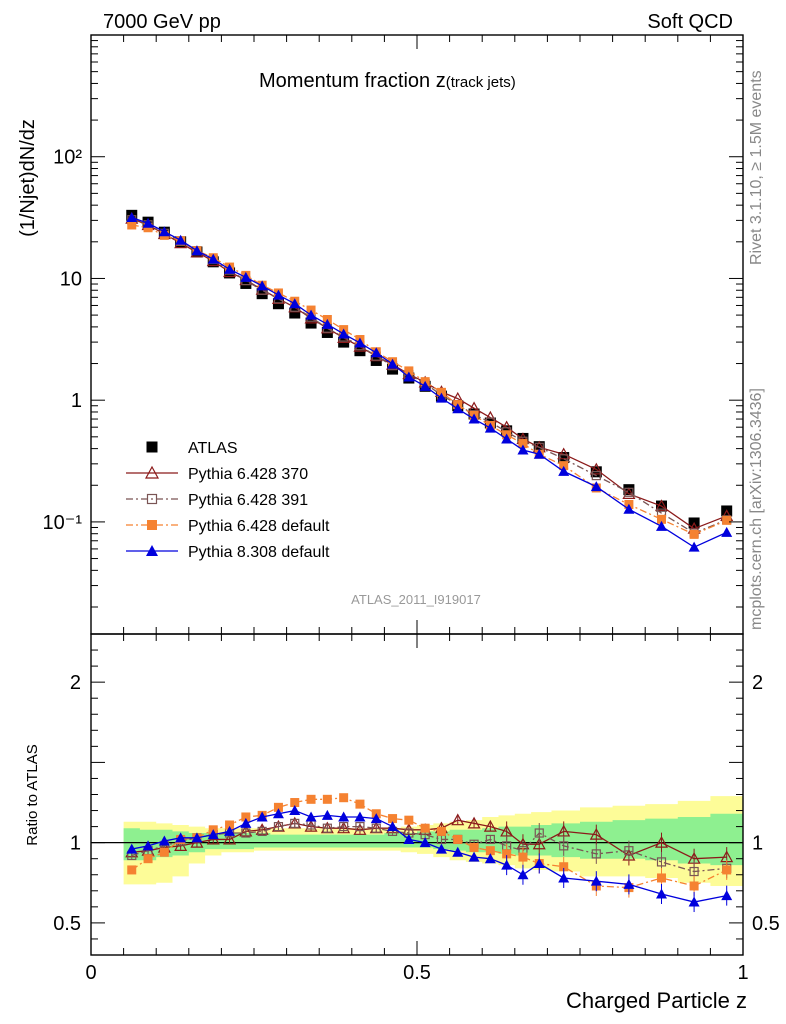  Describe the element at coordinates (742, 973) in the screenshot. I see `x-tick-label: 1` at that location.